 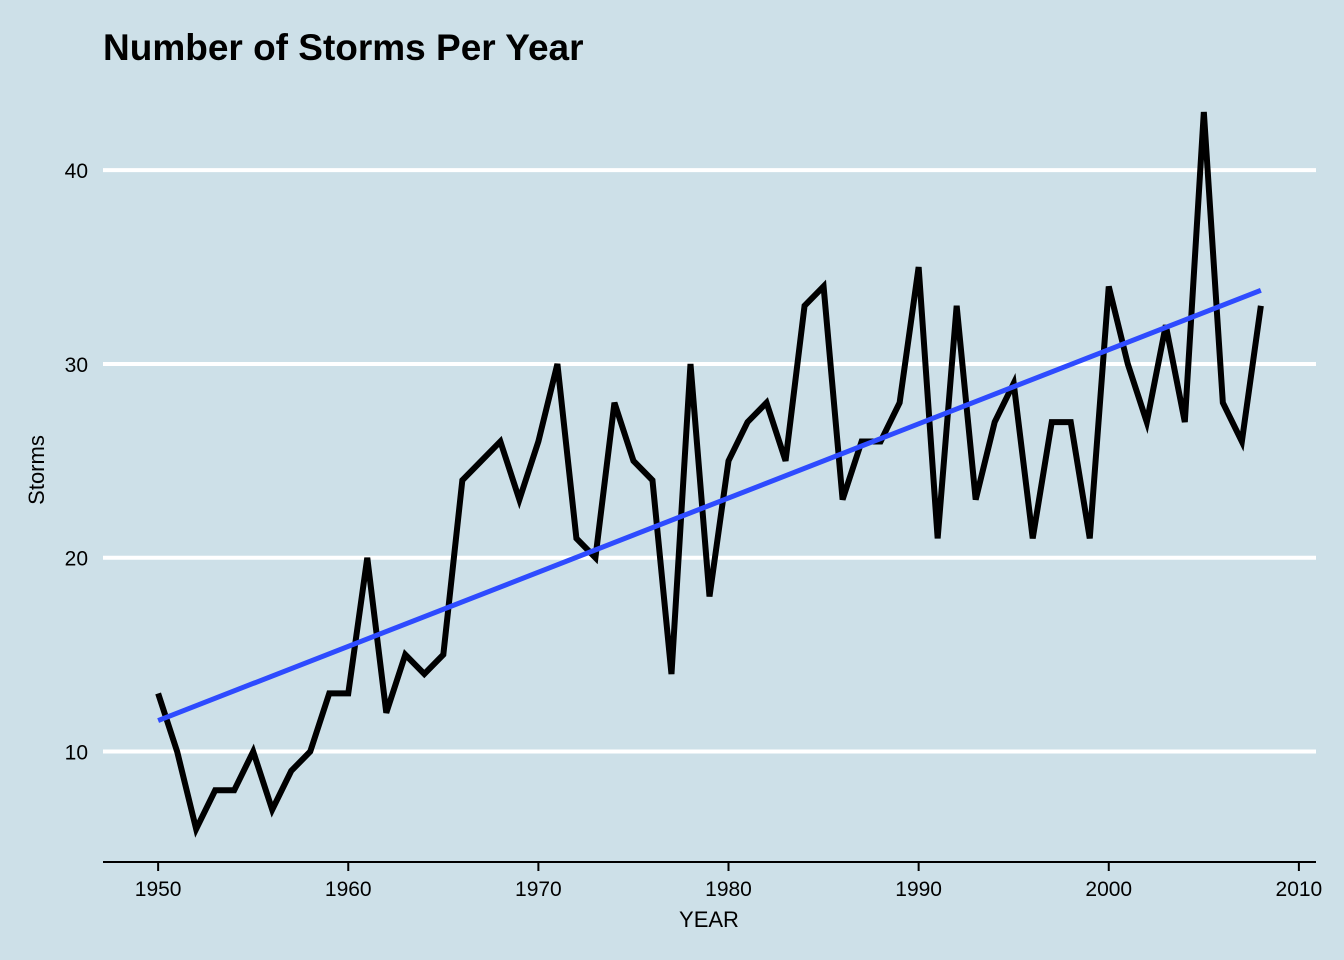 What do you see at coordinates (348, 889) in the screenshot?
I see `x-tick-label: 1960` at bounding box center [348, 889].